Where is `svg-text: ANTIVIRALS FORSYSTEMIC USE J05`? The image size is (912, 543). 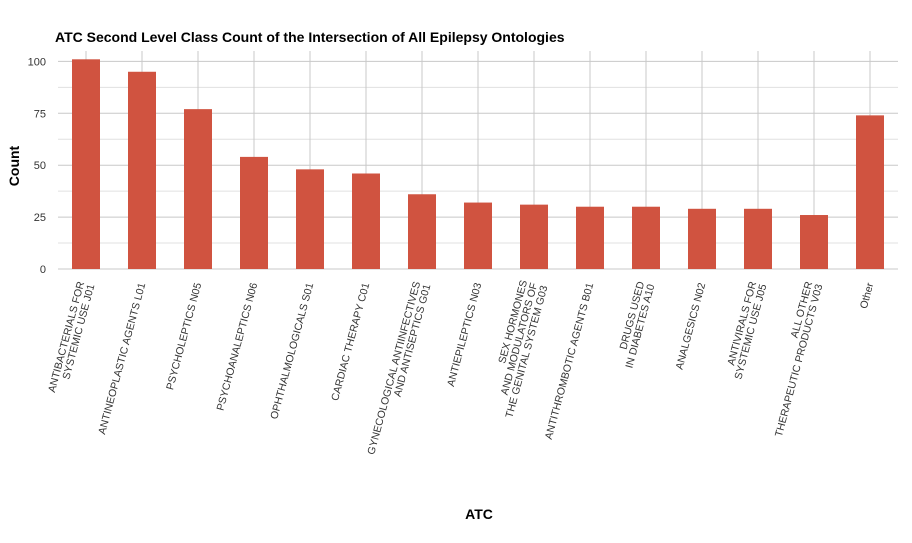
svg-text: ANTIVIRALS FORSYSTEMIC USE J05 is located at coordinates (745, 330).